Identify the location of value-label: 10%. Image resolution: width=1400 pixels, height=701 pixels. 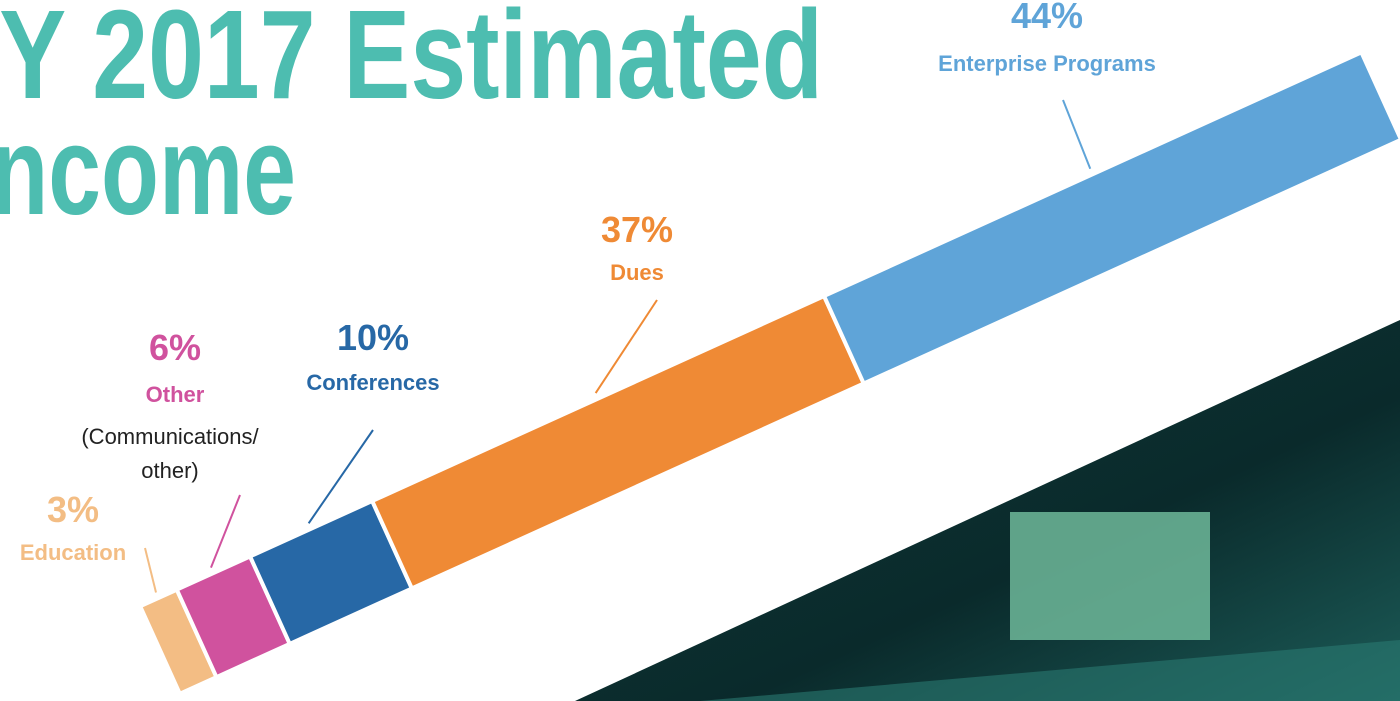
(373, 337).